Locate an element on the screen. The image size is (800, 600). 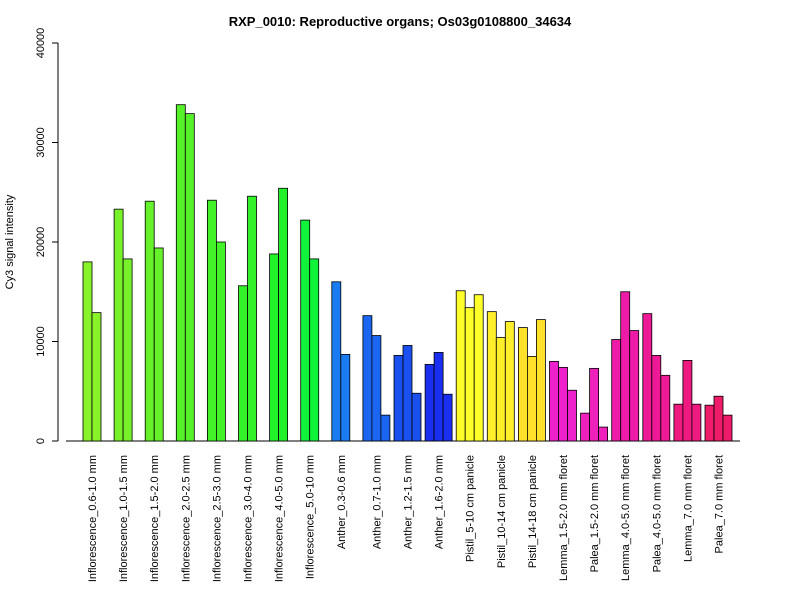
x-tick-label: Inflorescence_1.0-1.5 mm is located at coordinates (124, 518).